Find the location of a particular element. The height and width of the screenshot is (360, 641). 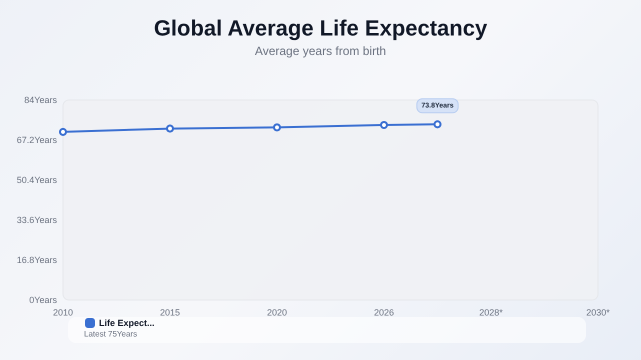

y-tick-label: 16.8Years is located at coordinates (37, 260).